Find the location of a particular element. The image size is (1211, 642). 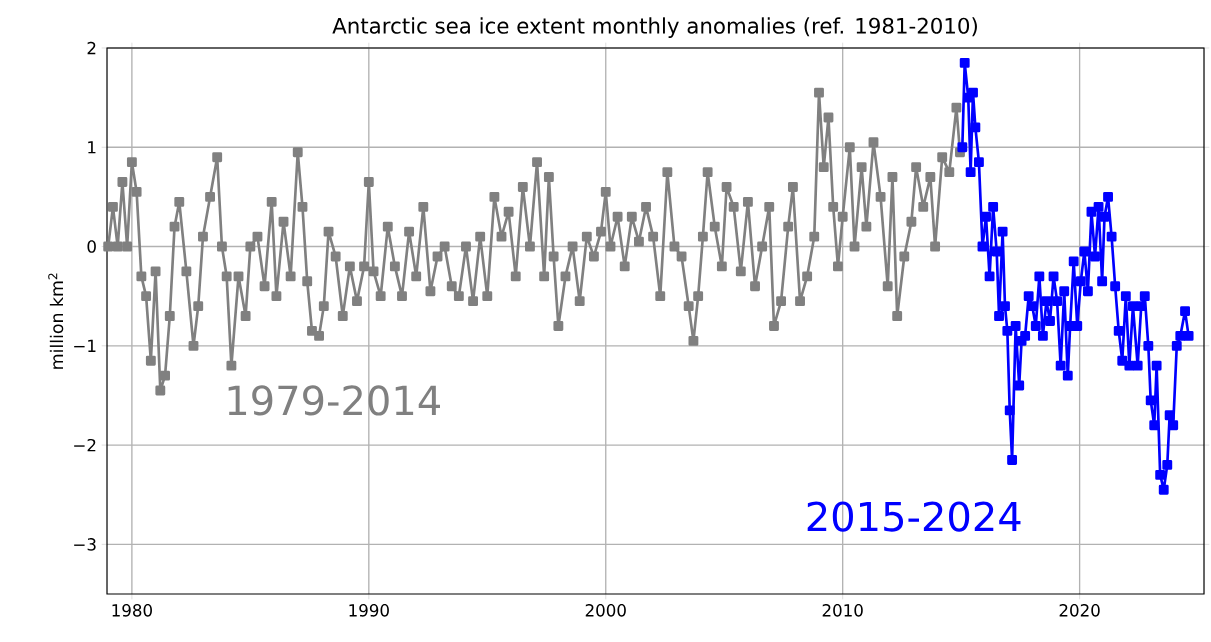

y-tick-label: −1 is located at coordinates (85, 345).